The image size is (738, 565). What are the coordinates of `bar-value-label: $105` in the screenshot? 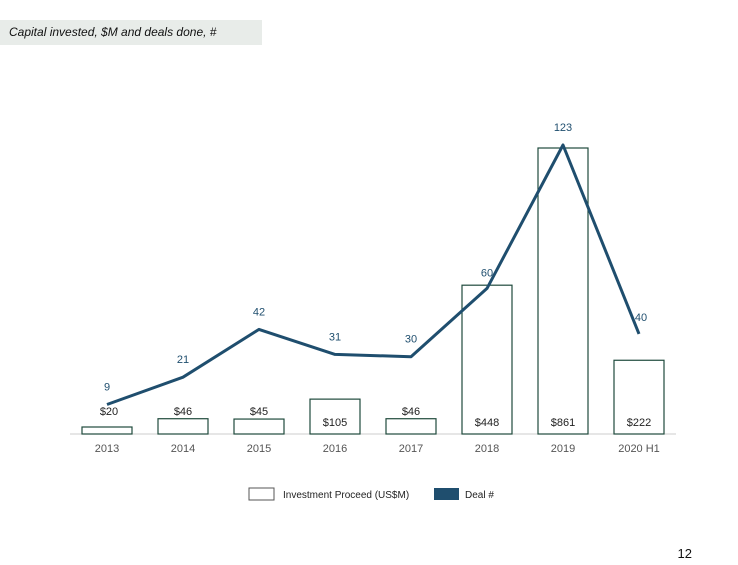 It's located at (335, 423).